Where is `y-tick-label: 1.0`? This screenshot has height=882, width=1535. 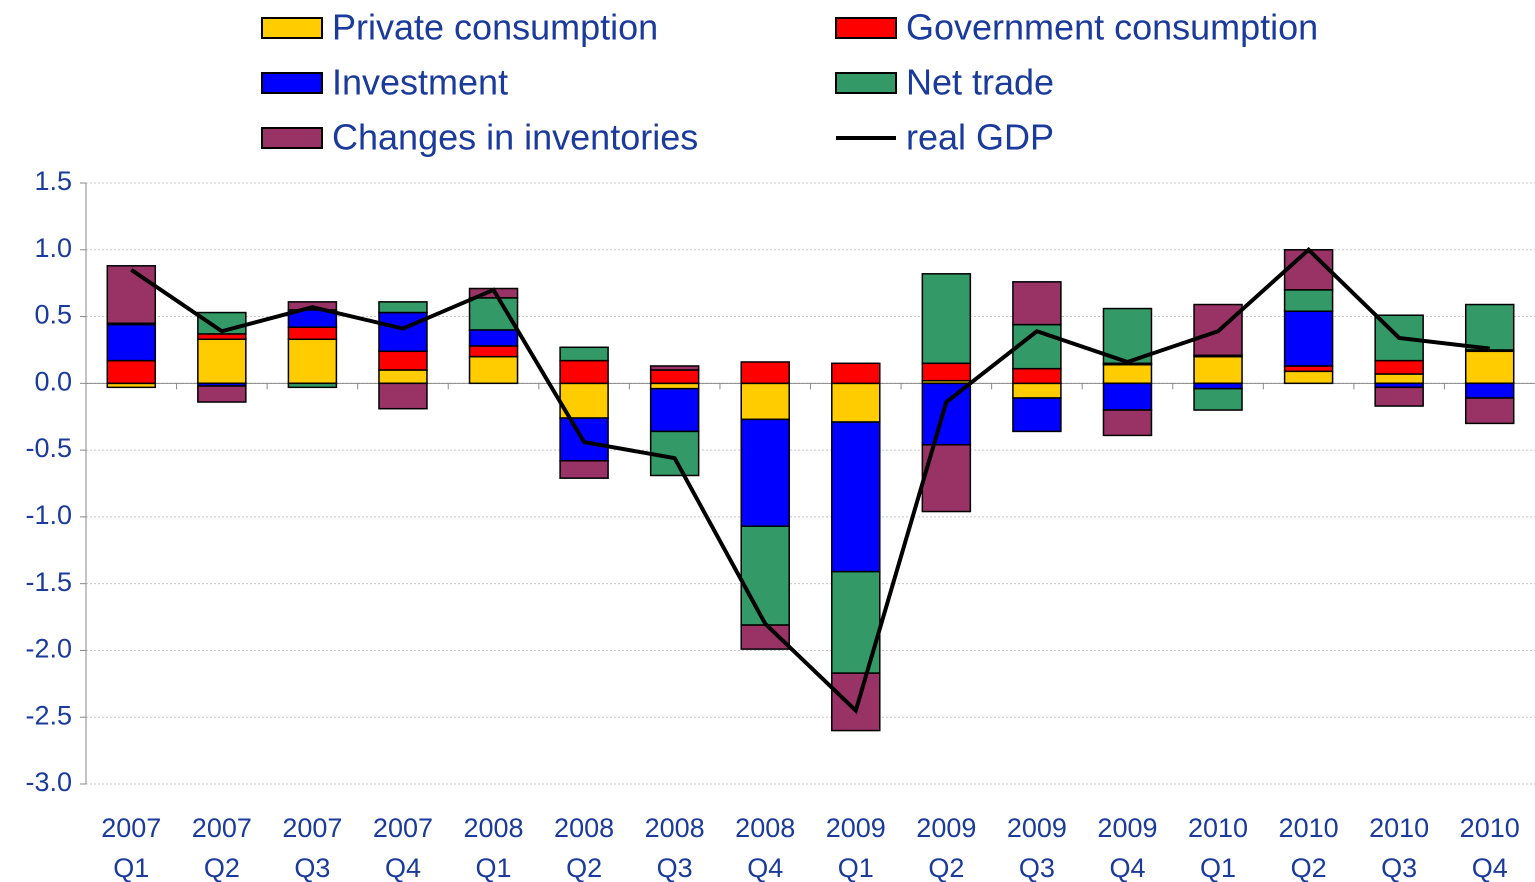
y-tick-label: 1.0 is located at coordinates (53, 248).